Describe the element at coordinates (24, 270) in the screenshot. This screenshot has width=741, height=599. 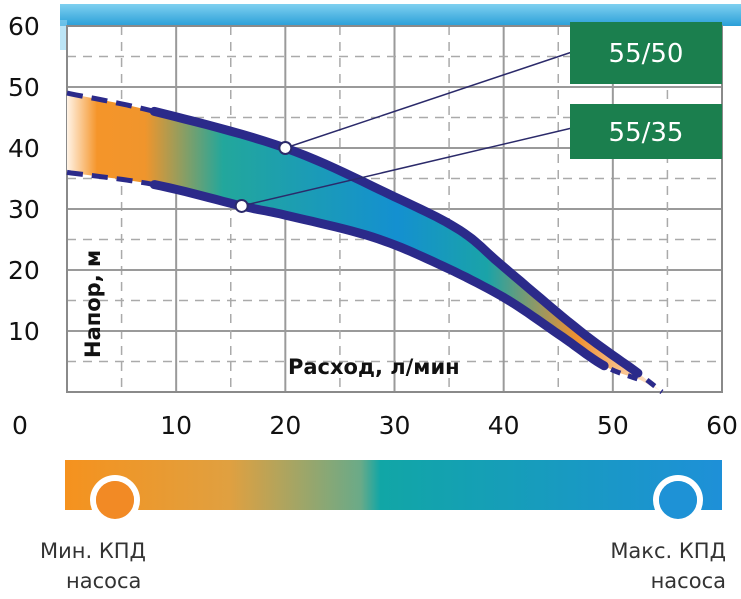
I see `y-tick-label: 20` at that location.